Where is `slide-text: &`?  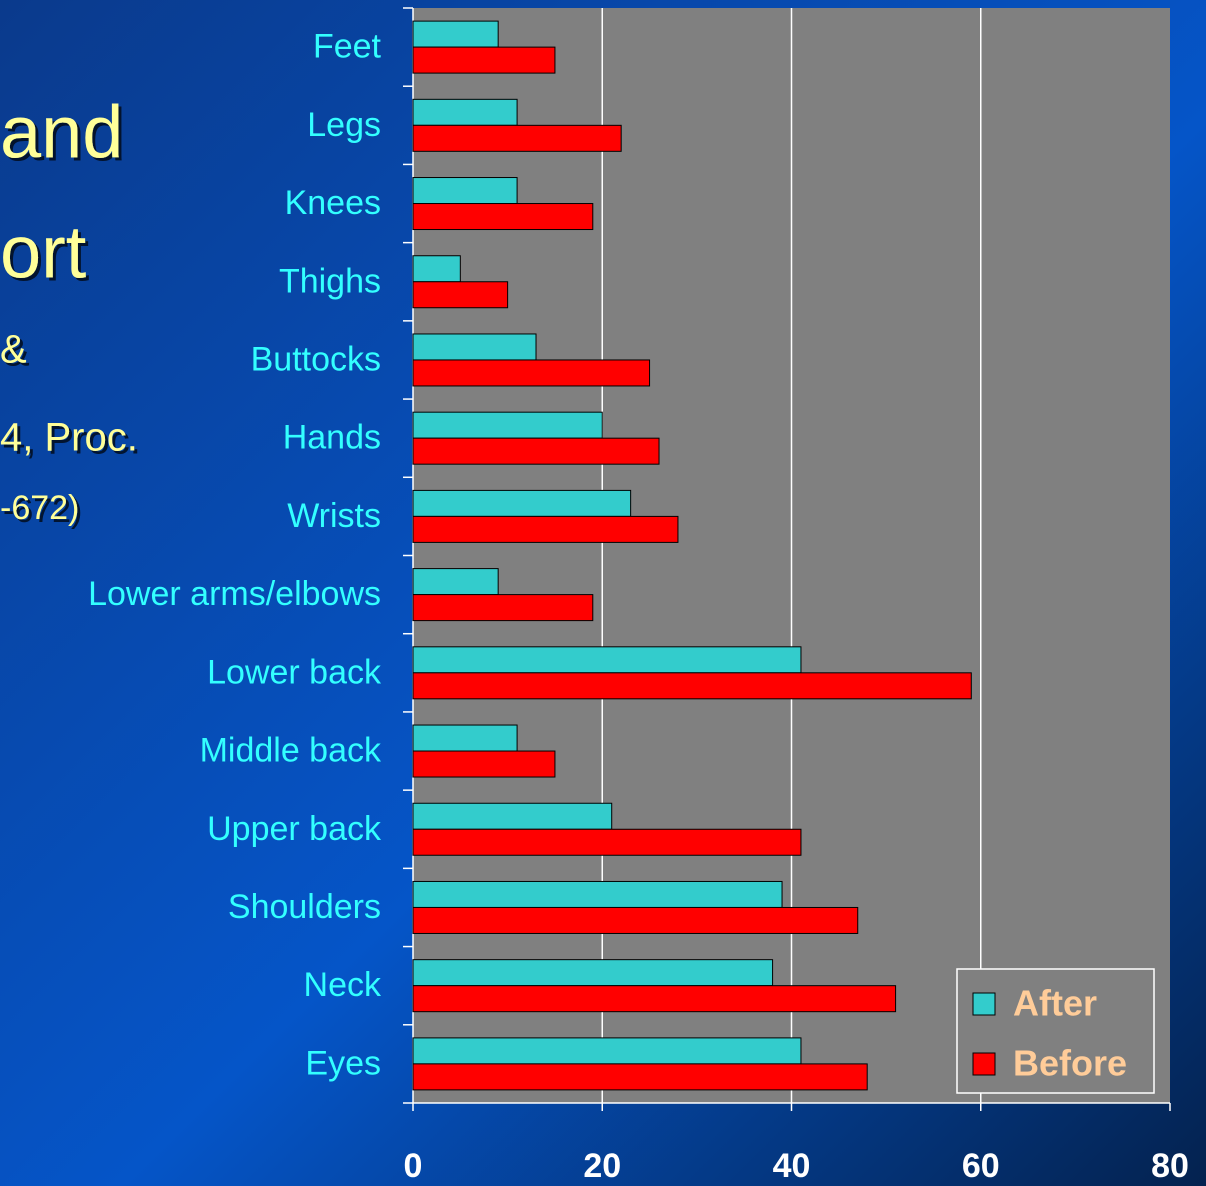
slide-text: & is located at coordinates (13, 350).